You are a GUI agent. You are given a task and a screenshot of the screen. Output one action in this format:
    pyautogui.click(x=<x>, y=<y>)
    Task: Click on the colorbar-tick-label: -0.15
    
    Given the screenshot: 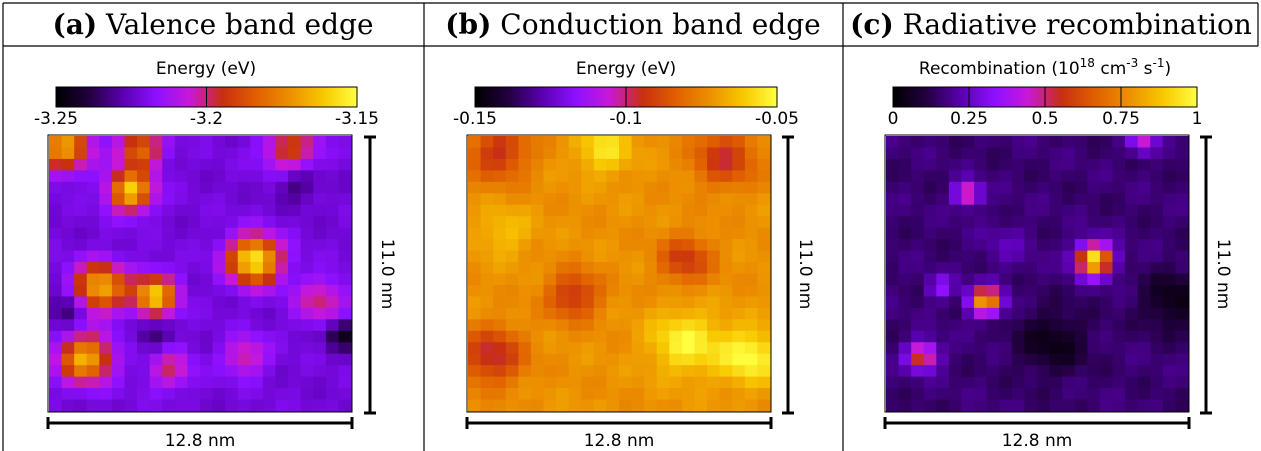 What is the action you would take?
    pyautogui.click(x=475, y=119)
    